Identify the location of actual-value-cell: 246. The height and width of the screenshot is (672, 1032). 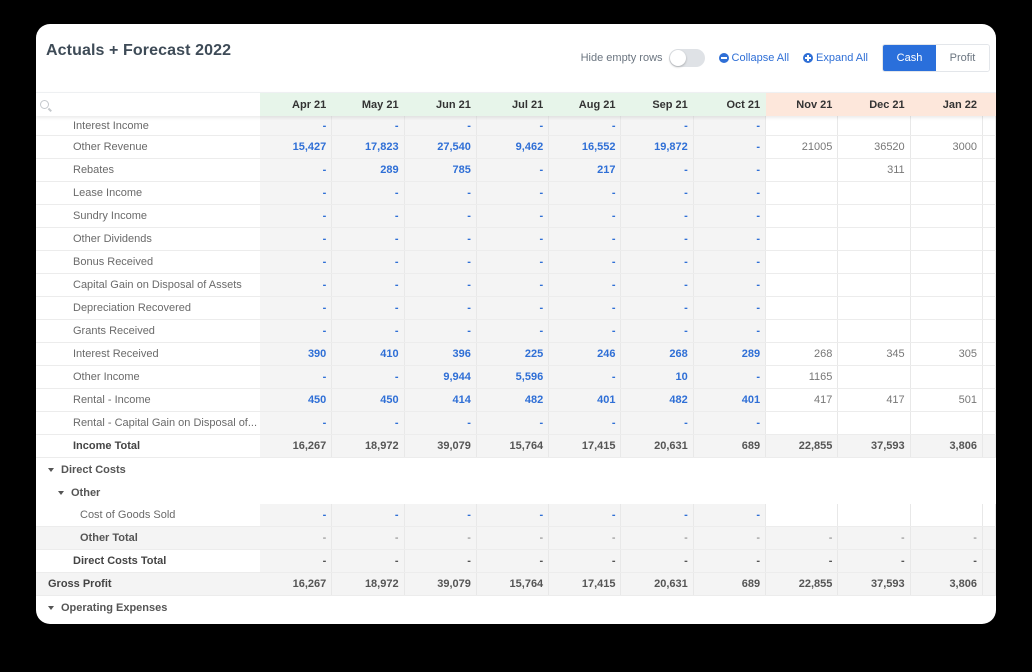
(585, 354).